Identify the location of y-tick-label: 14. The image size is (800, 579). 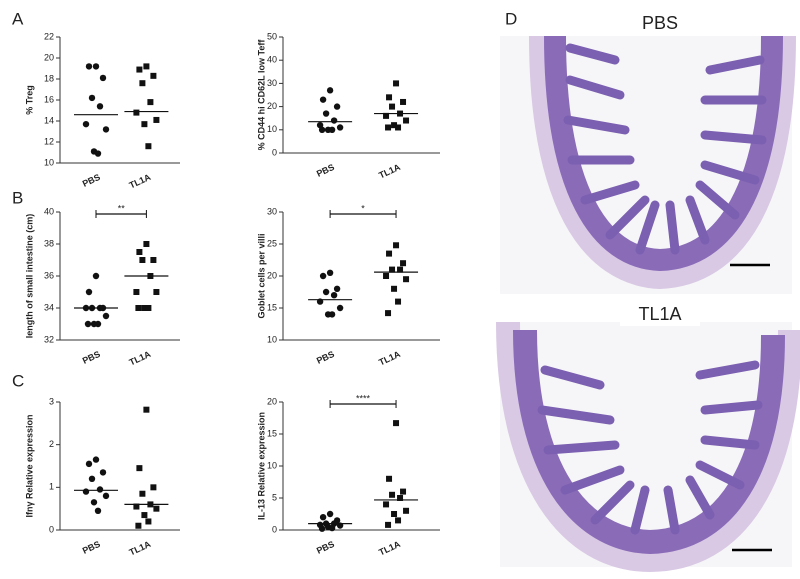
(49, 120).